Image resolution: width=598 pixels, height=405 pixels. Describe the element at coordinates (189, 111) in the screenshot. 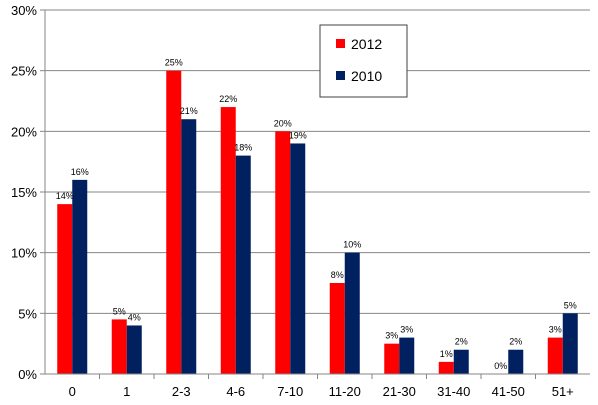

I see `data-label-2010-2-3: 21%` at that location.